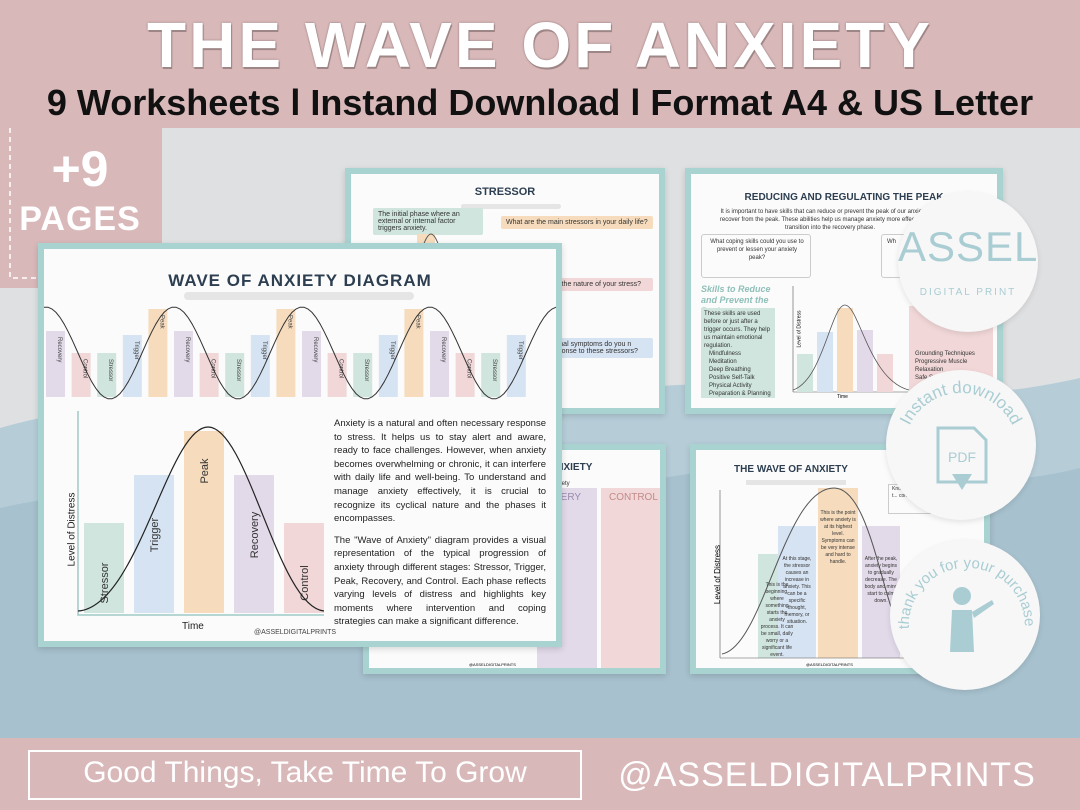 The image size is (1080, 810). What do you see at coordinates (842, 397) in the screenshot?
I see `reducing-x-axis: Time` at bounding box center [842, 397].